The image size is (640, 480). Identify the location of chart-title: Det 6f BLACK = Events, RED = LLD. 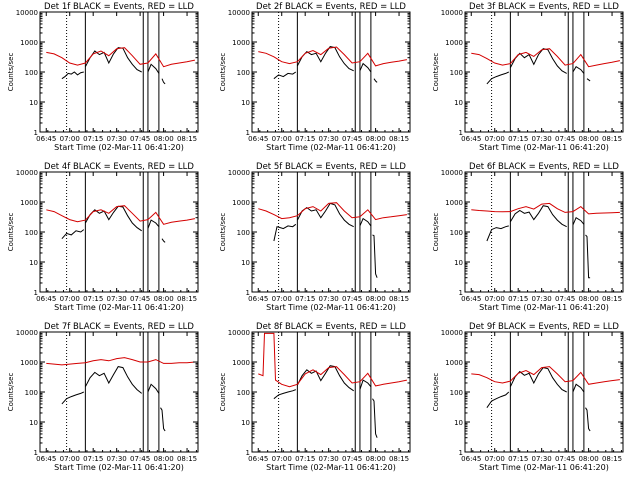
(544, 167).